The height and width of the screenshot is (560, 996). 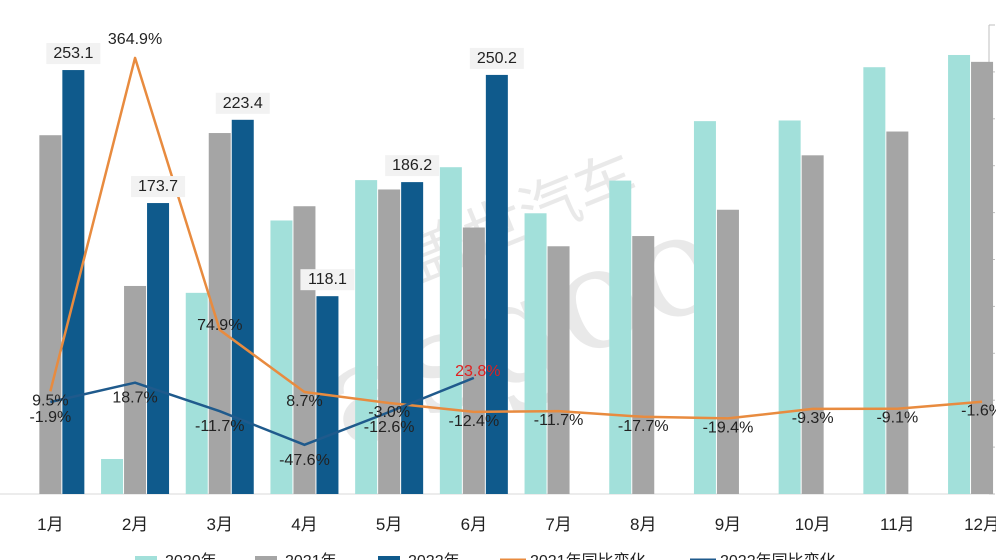 I want to click on line-value-label: 9.5%, so click(x=50, y=400).